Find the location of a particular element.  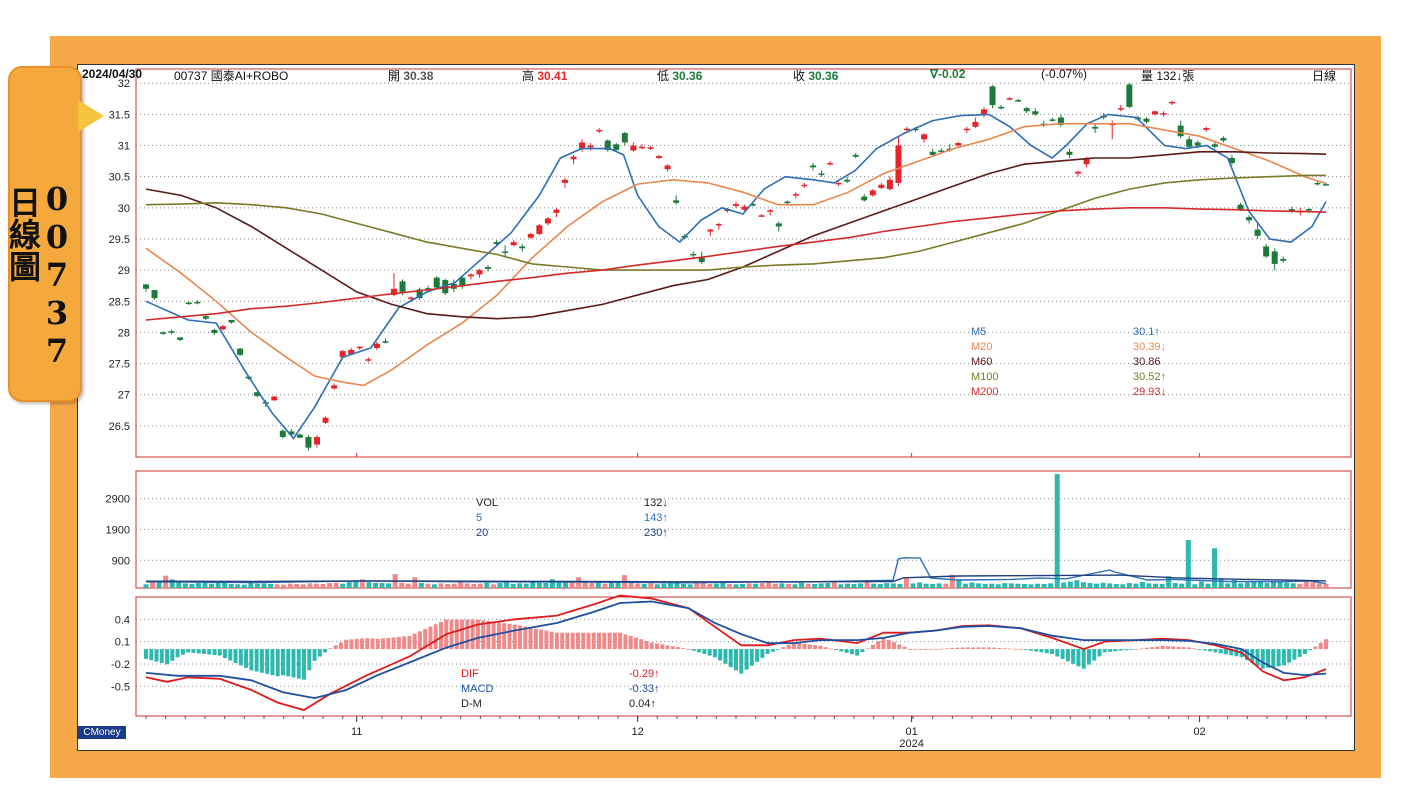

header-high: 高 30.41 is located at coordinates (545, 76).